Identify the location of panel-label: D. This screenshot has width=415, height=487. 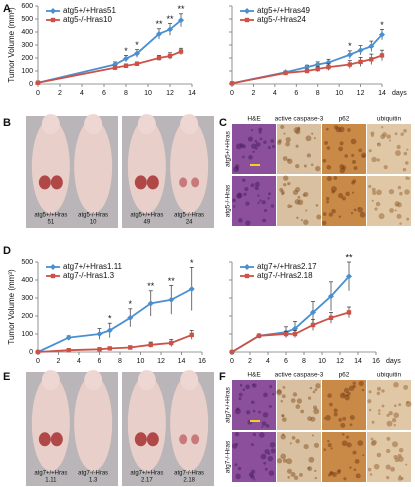
(7, 251).